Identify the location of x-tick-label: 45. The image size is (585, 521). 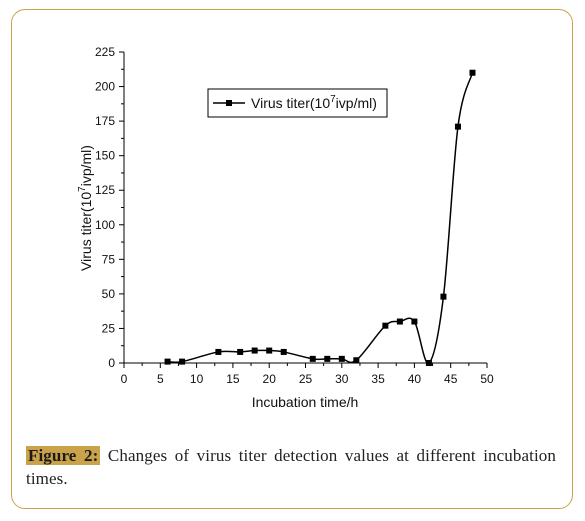
(451, 379).